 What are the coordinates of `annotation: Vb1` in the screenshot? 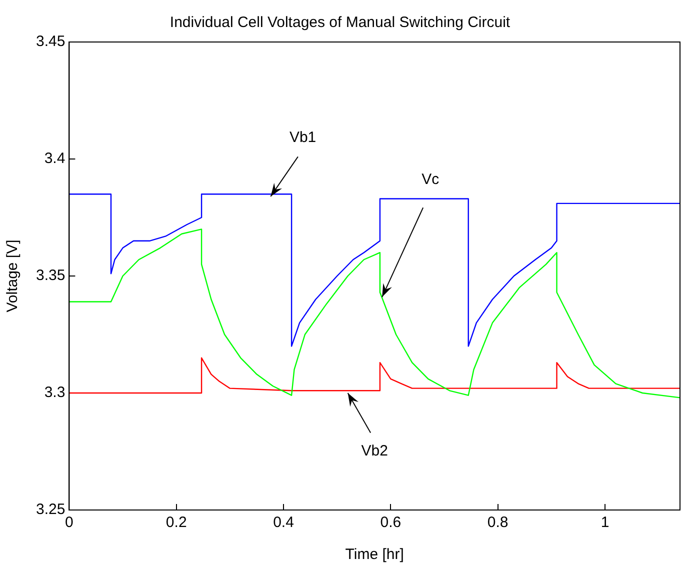 It's located at (302, 137).